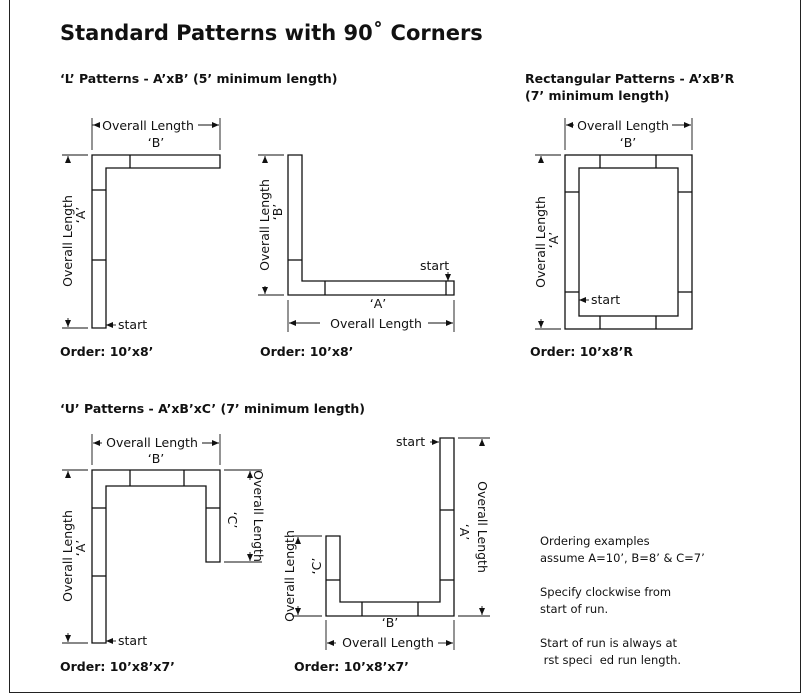  What do you see at coordinates (351, 666) in the screenshot?
I see `order-u2: Order: 10’x8’x7’` at bounding box center [351, 666].